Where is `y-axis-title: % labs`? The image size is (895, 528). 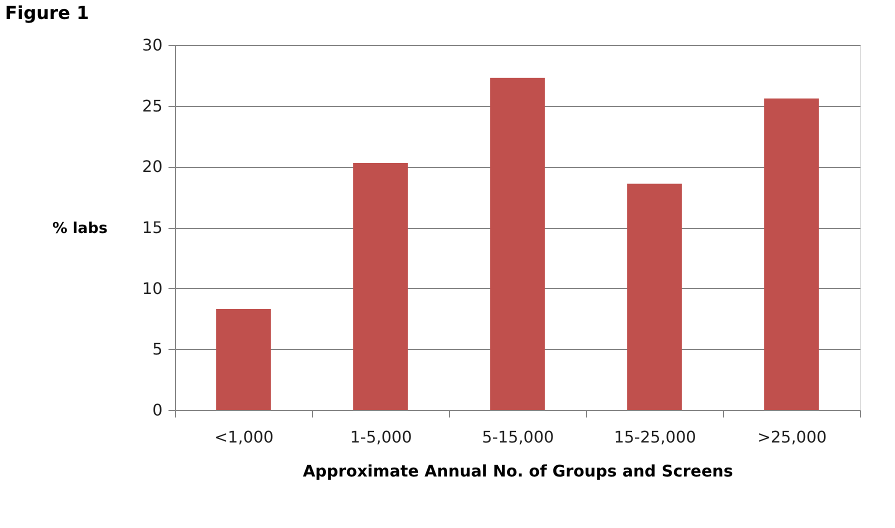
y-axis-title: % labs is located at coordinates (80, 228).